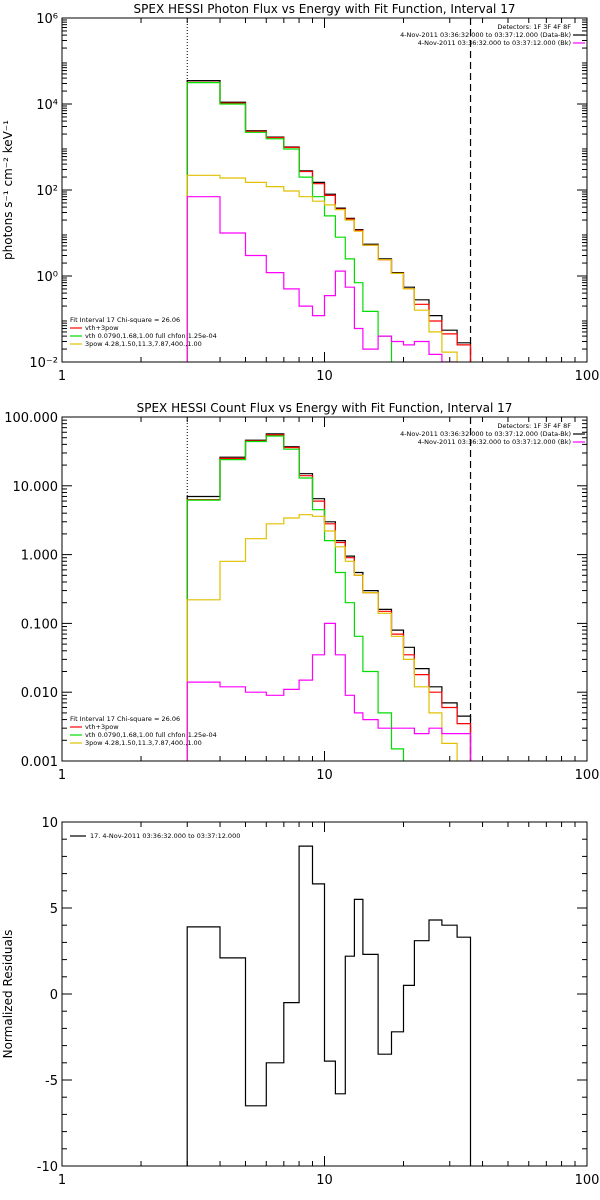 The image size is (600, 1200). I want to click on y-tick-label: 0.010, so click(39, 693).